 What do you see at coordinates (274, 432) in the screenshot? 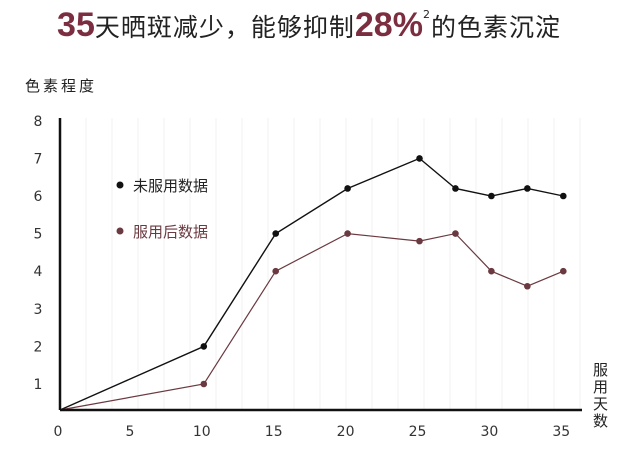
I see `x-tick-label: 15` at bounding box center [274, 432].